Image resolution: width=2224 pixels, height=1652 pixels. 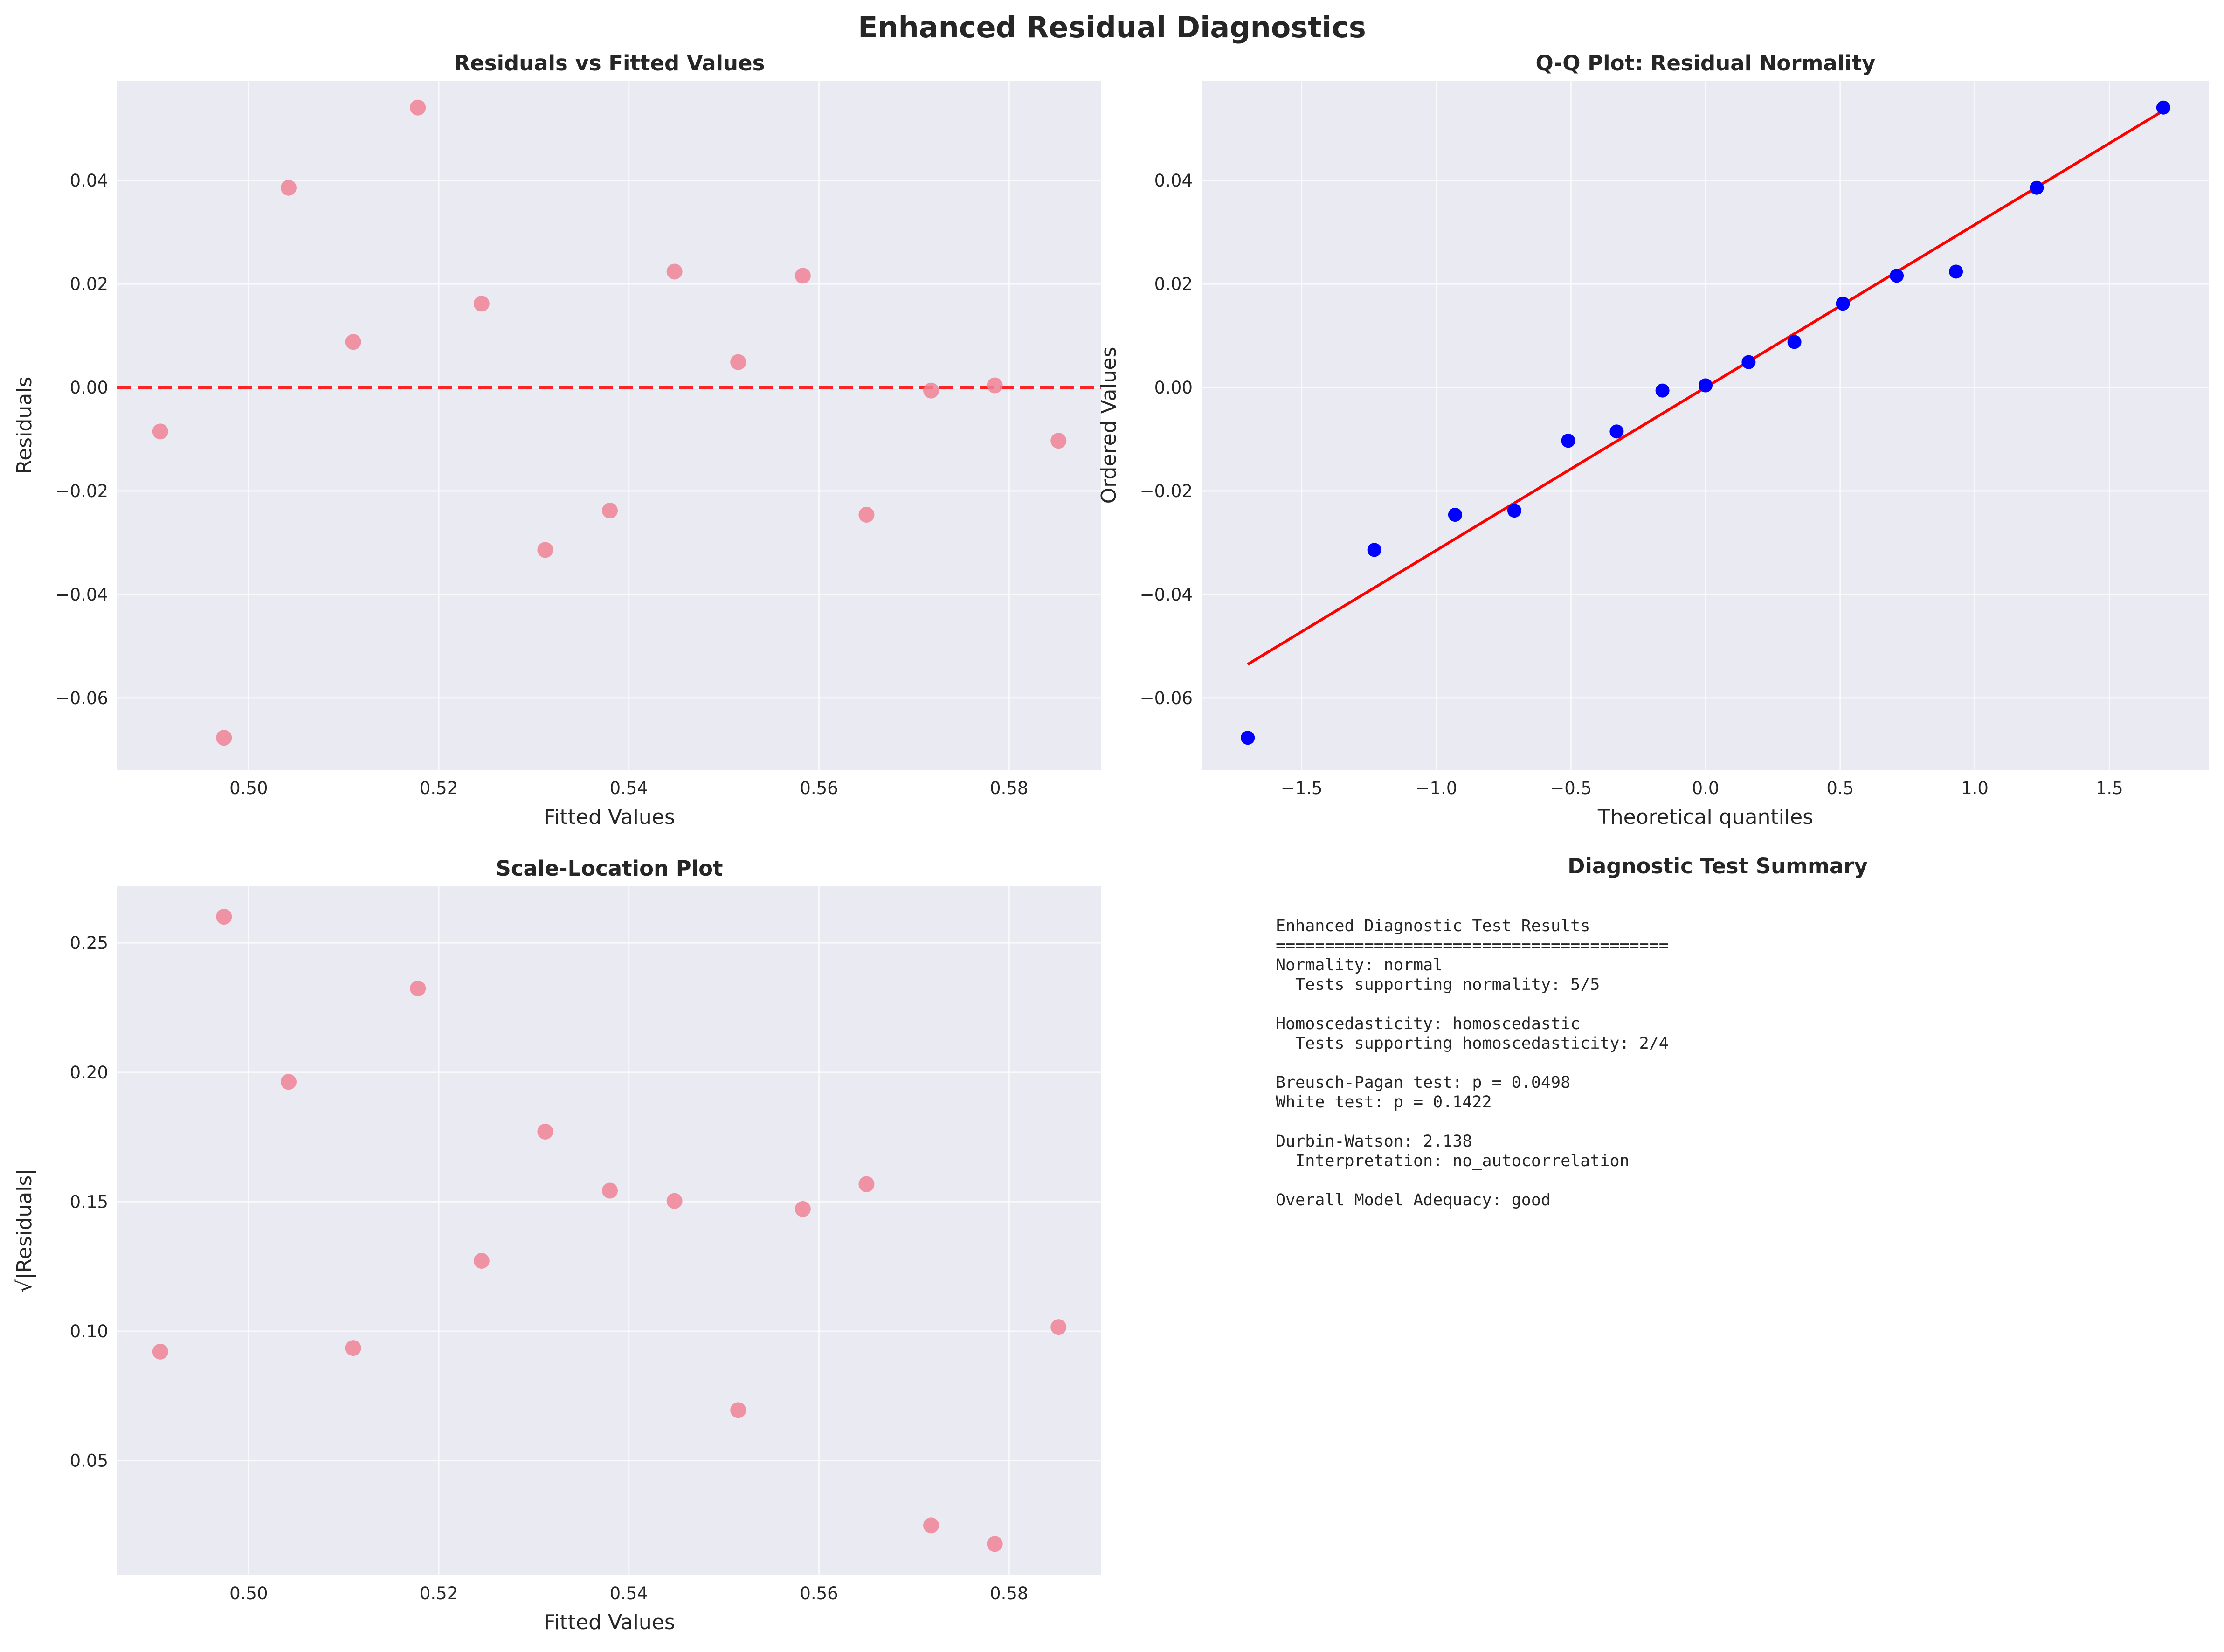 What do you see at coordinates (1438, 984) in the screenshot?
I see `summary-line: Tests supporting normality: 5/5` at bounding box center [1438, 984].